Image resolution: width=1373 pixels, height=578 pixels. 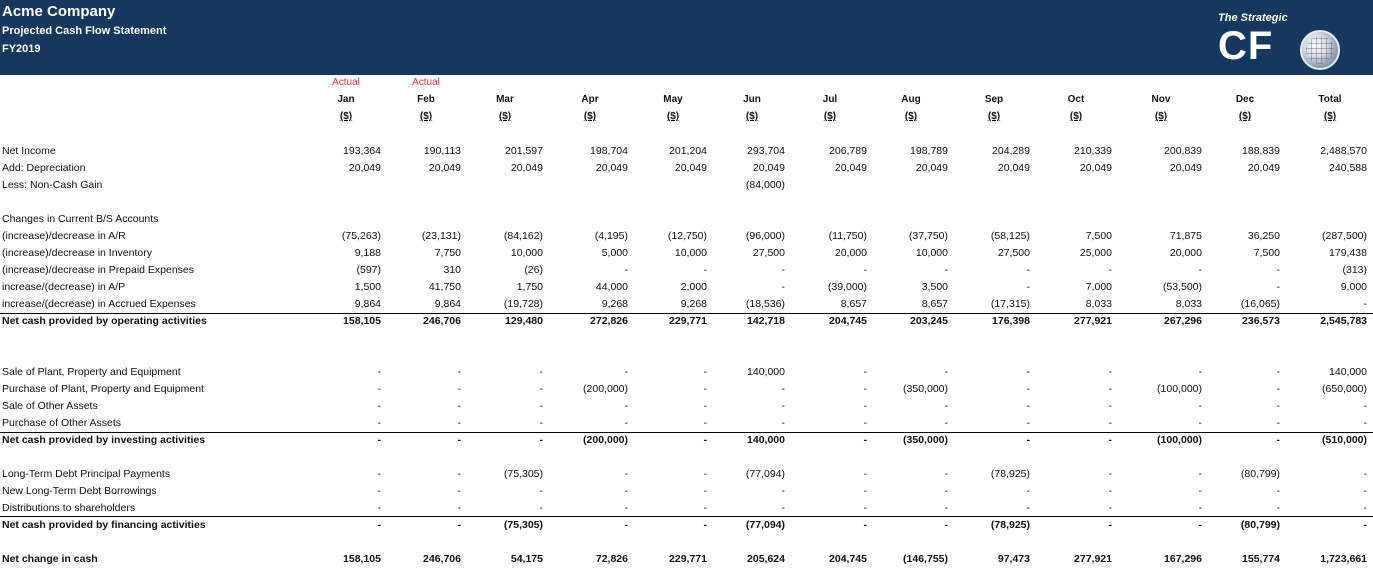 What do you see at coordinates (1179, 389) in the screenshot?
I see `table-cell: (100,000)` at bounding box center [1179, 389].